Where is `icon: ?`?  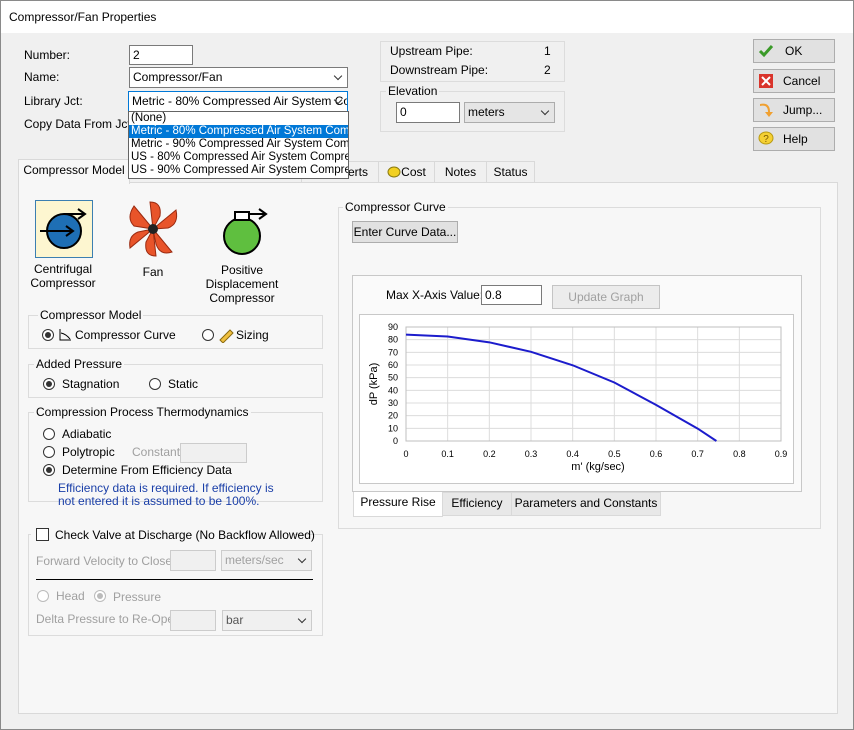 icon: ? is located at coordinates (766, 138).